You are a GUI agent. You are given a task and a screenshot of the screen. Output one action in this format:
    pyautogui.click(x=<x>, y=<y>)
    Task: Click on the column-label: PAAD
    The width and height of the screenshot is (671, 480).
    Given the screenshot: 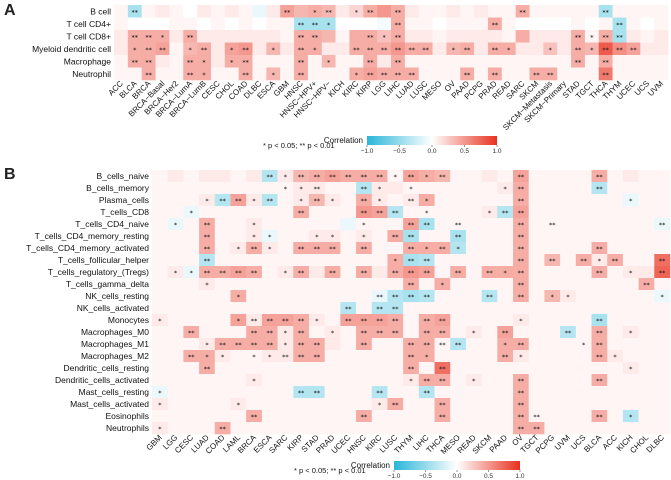 What is the action you would take?
    pyautogui.click(x=499, y=444)
    